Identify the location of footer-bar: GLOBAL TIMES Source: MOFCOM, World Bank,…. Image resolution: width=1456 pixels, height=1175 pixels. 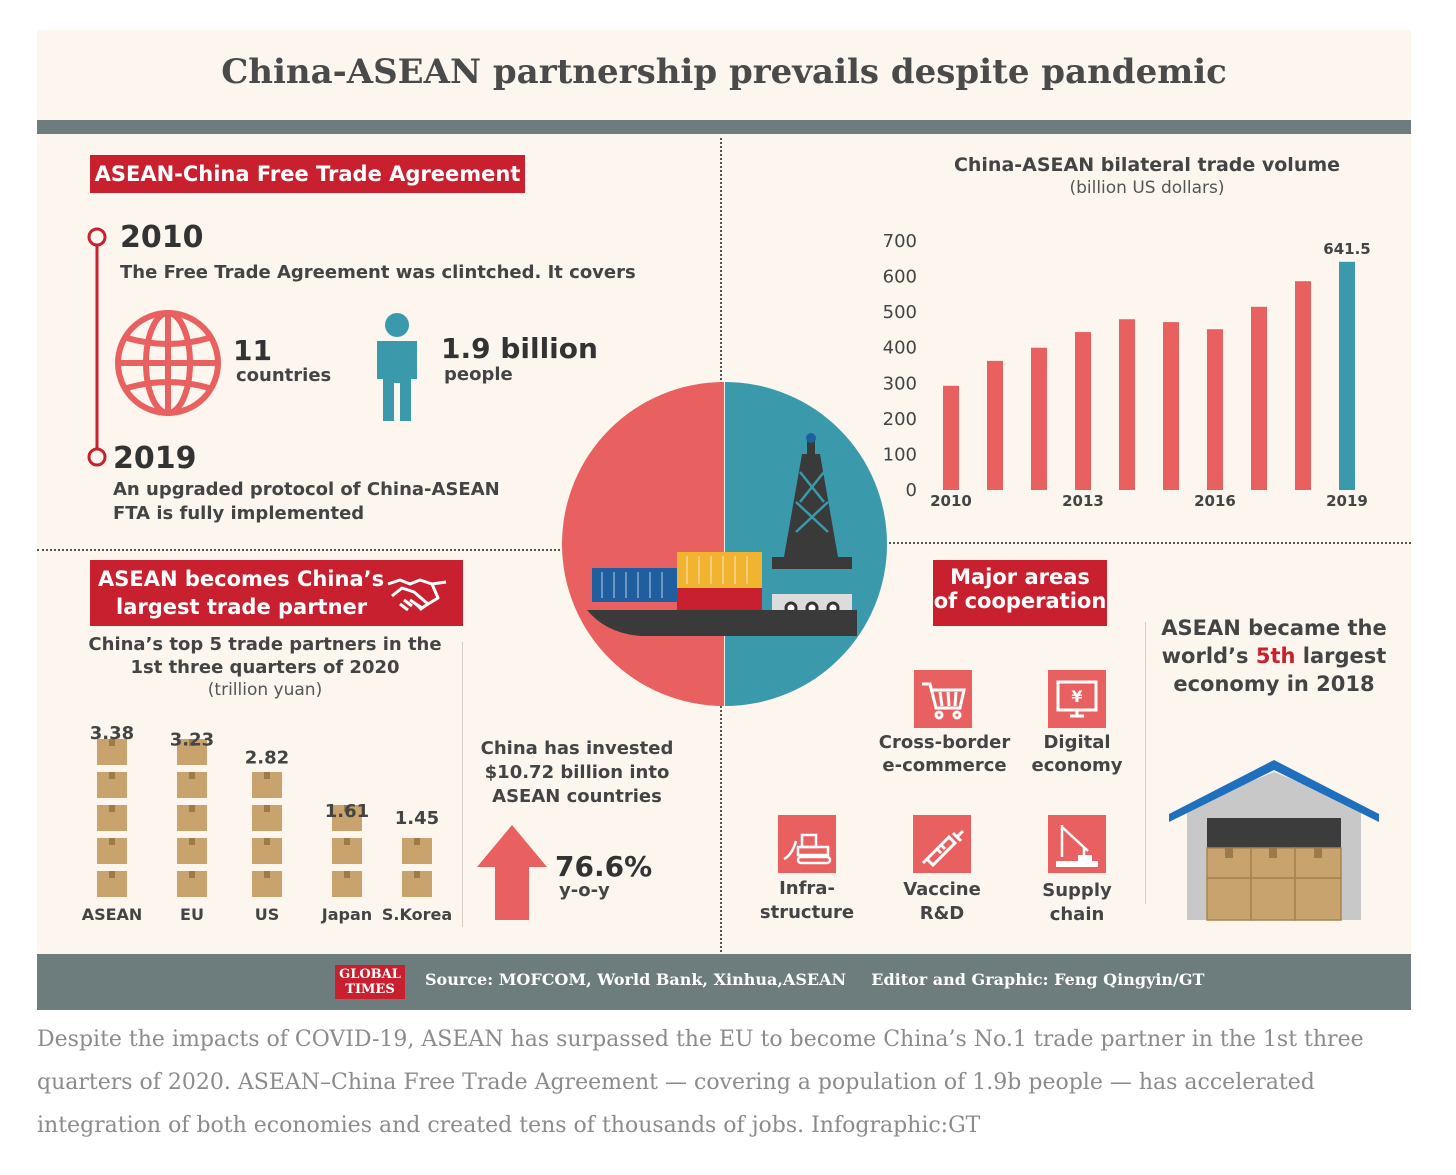
(724, 982).